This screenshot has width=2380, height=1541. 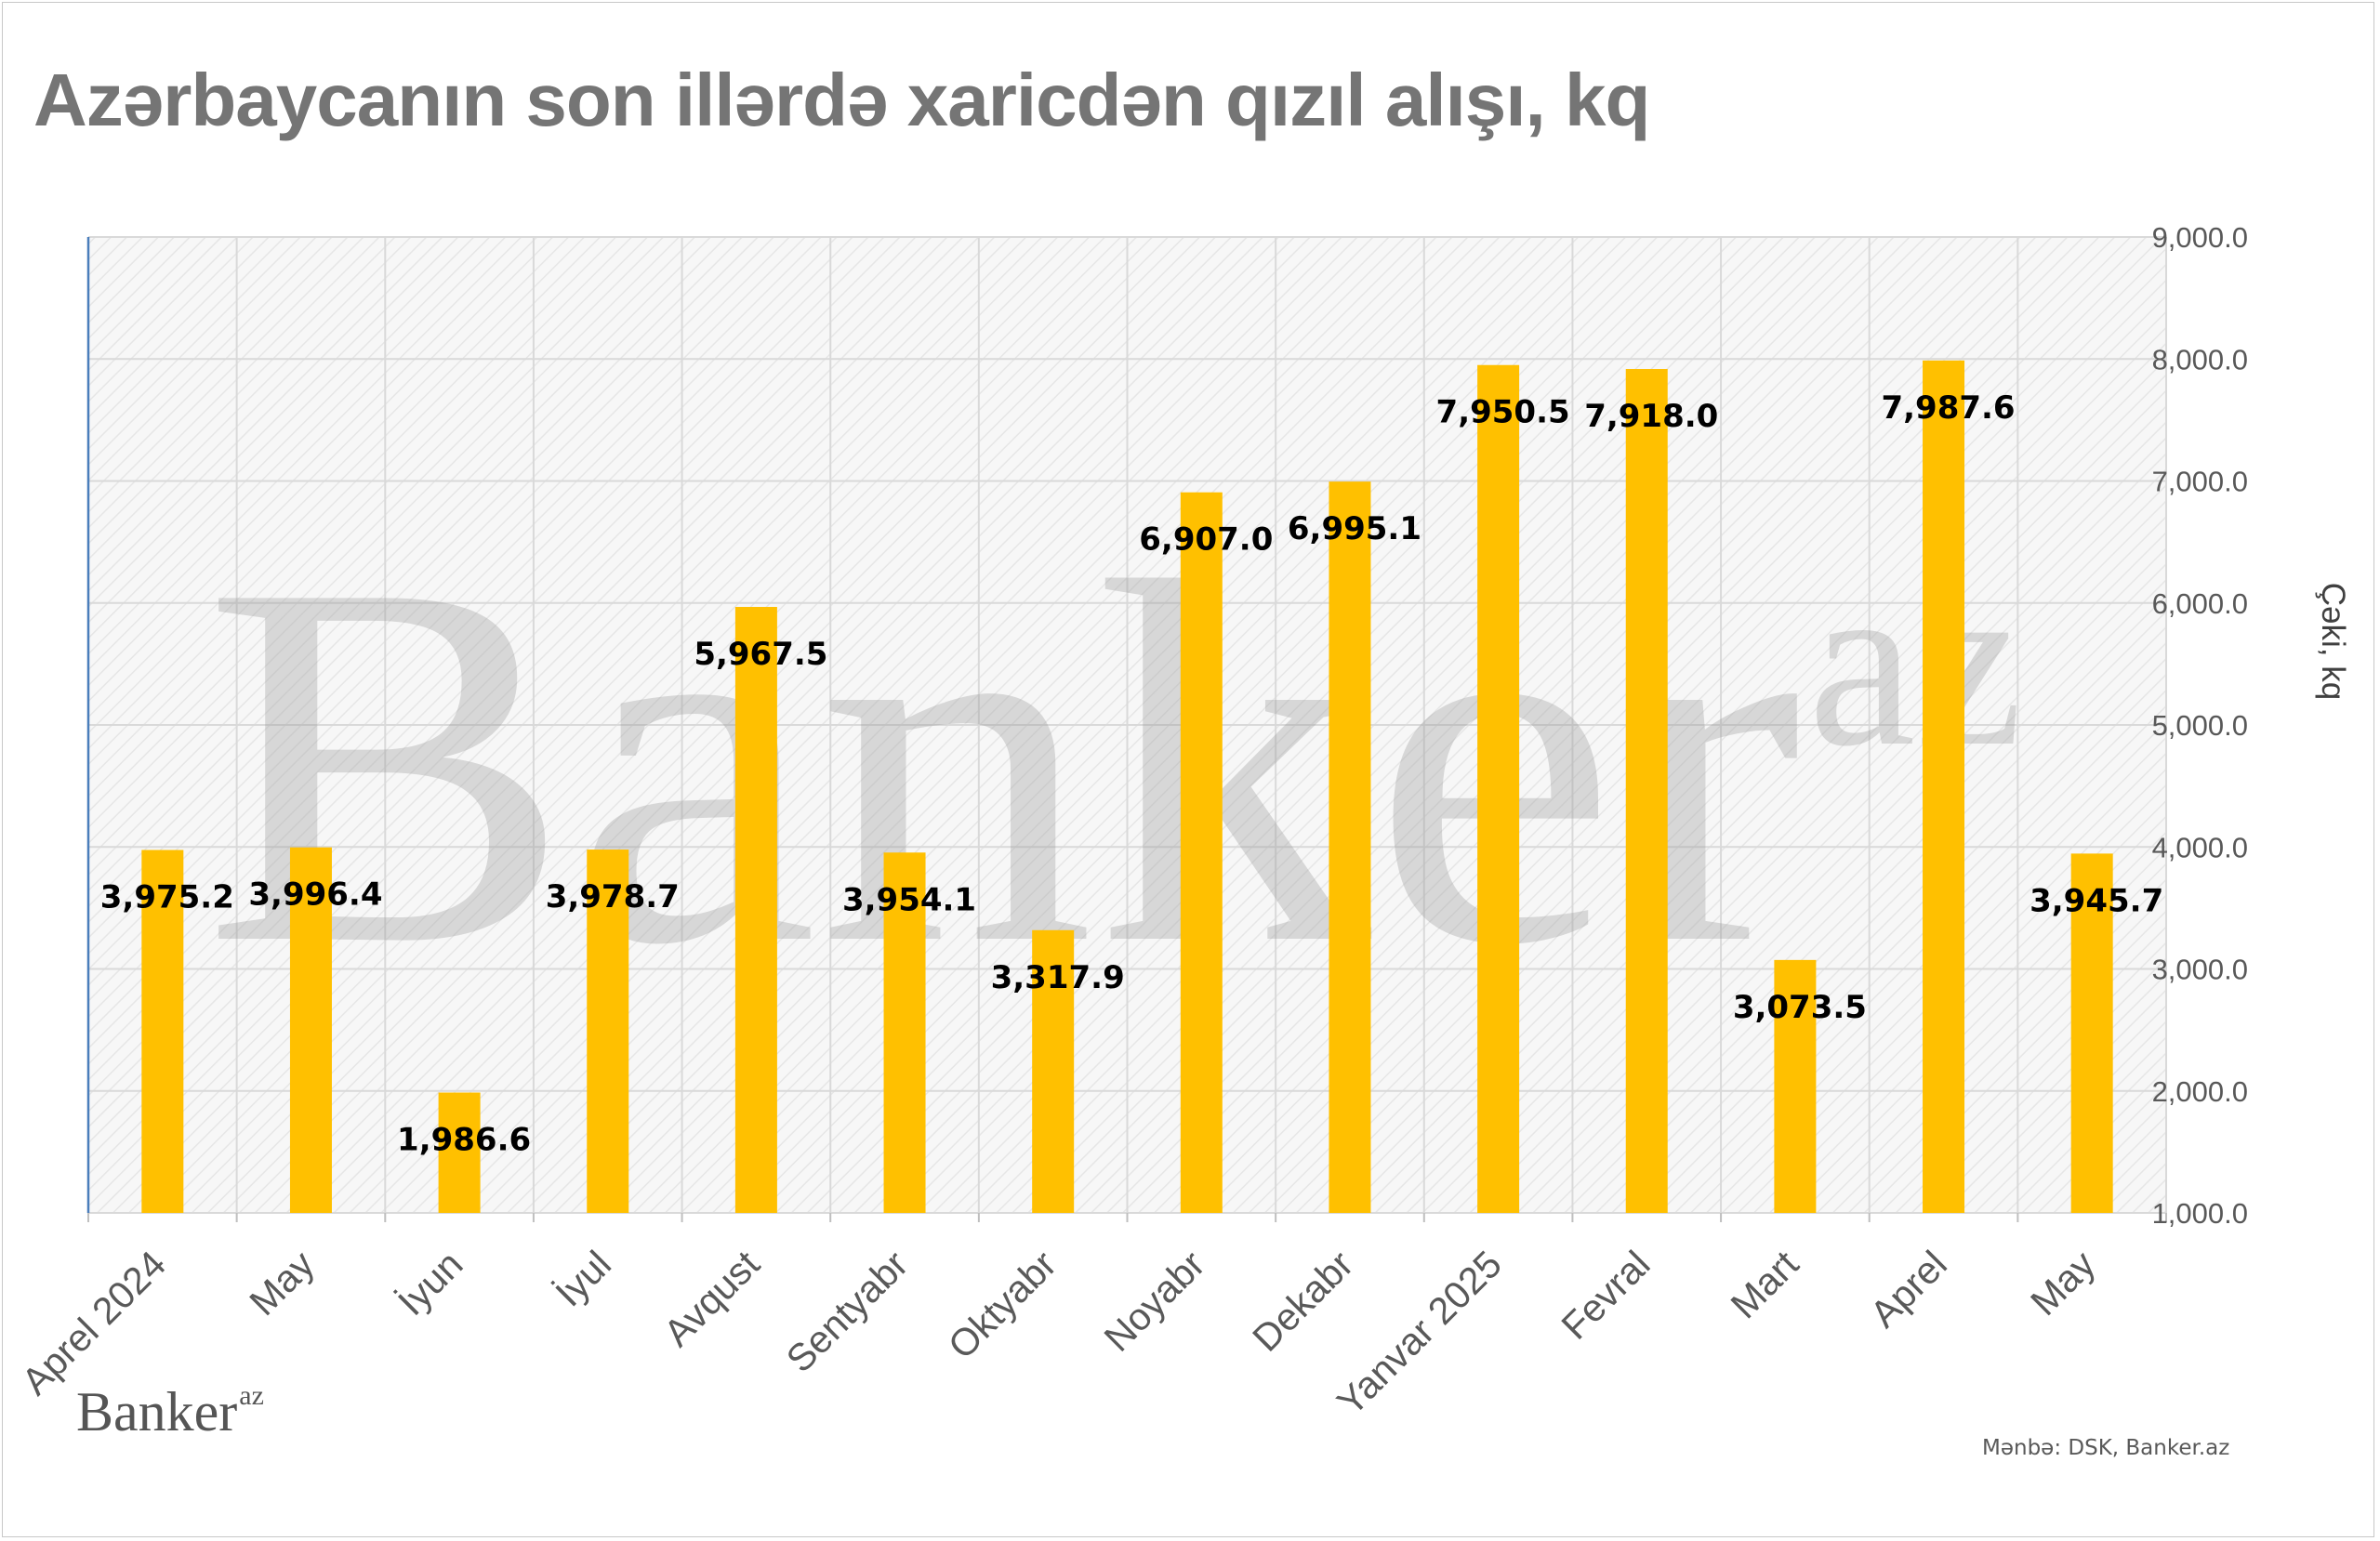 I want to click on data-label: 3,317.9, so click(x=1058, y=977).